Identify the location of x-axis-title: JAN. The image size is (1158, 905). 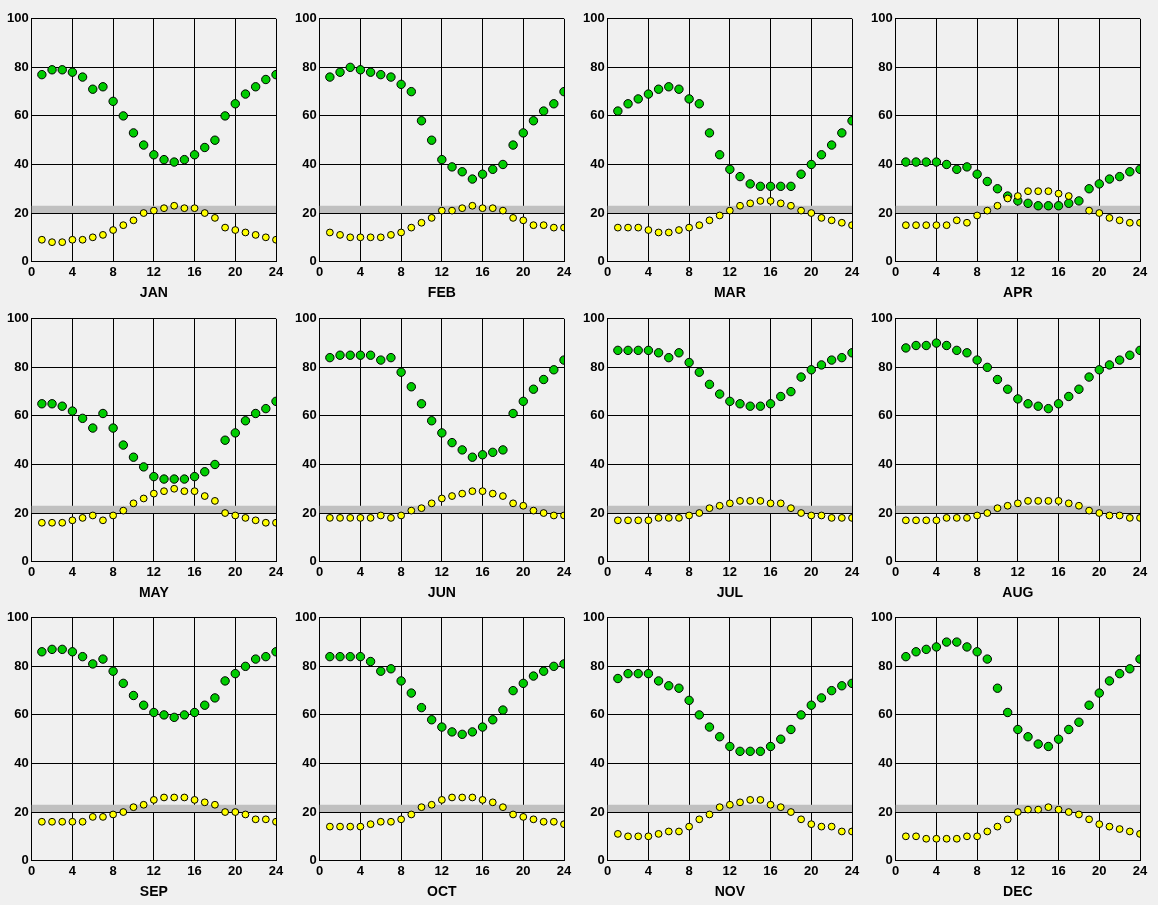
(153, 292).